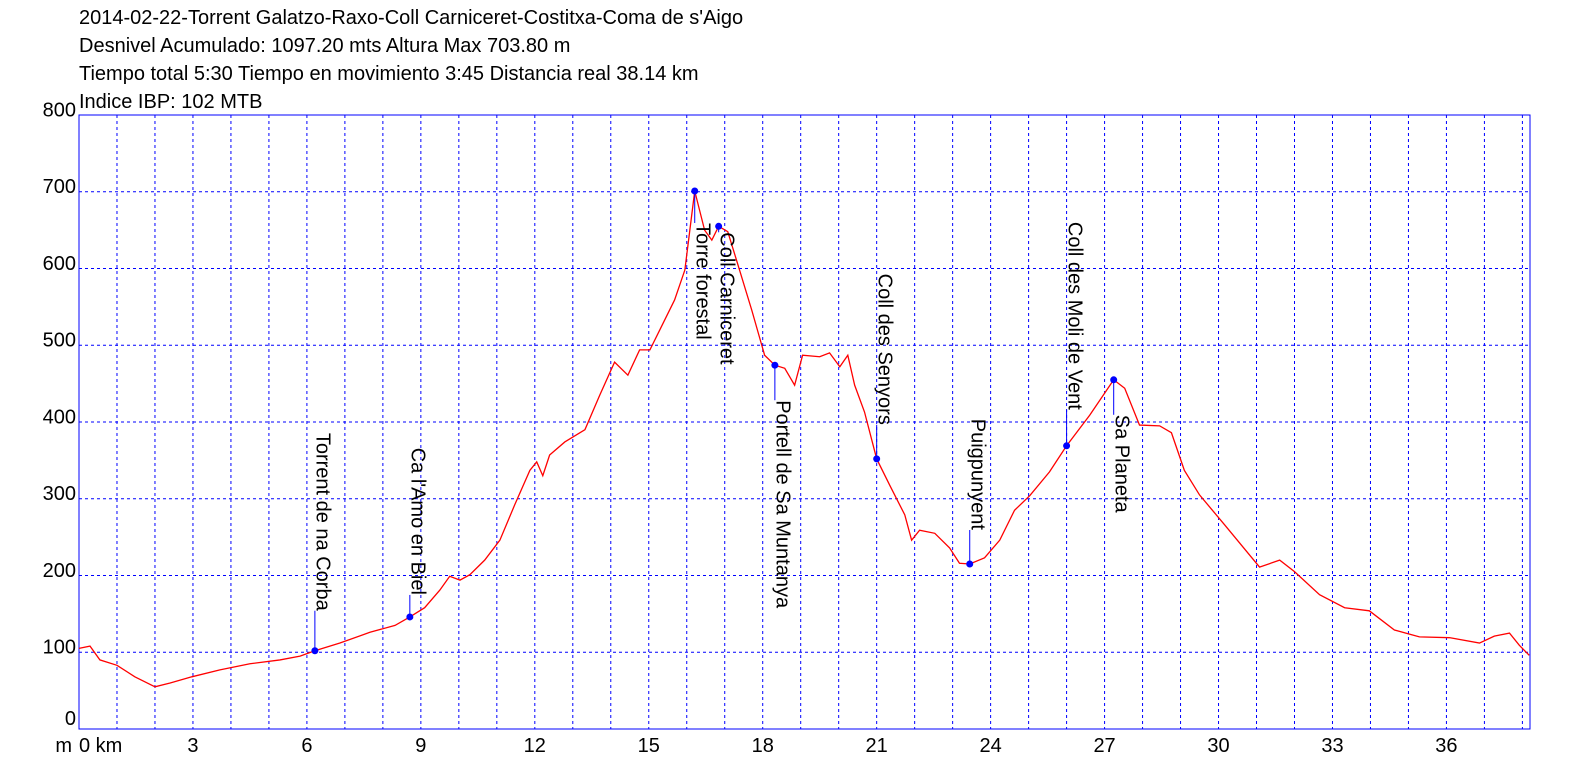  I want to click on x-tick-label: 3, so click(192, 746).